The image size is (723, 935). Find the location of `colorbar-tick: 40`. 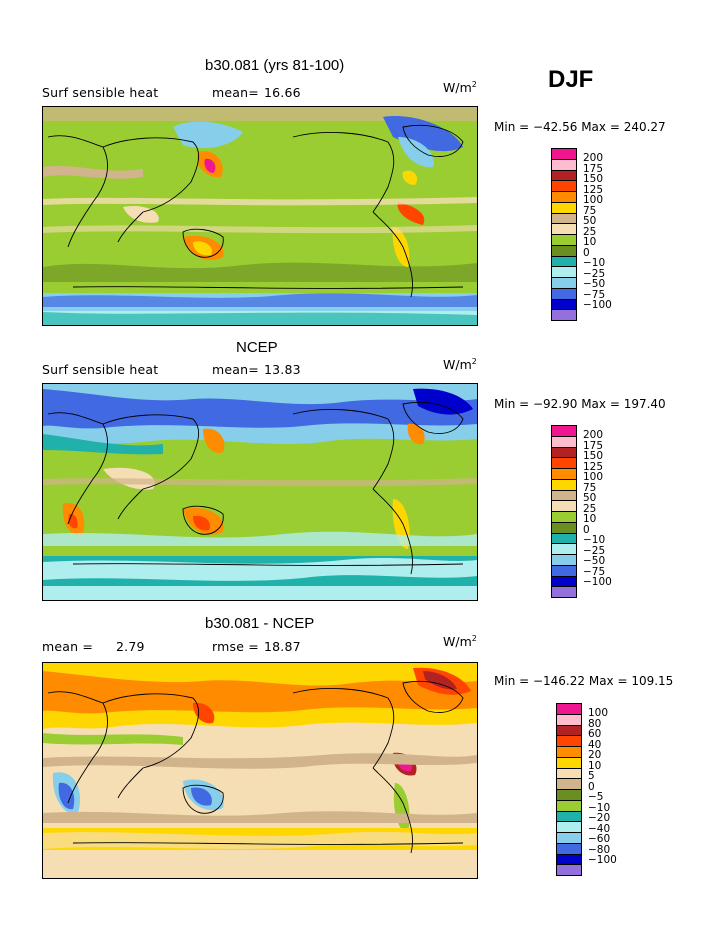

colorbar-tick: 40 is located at coordinates (595, 744).